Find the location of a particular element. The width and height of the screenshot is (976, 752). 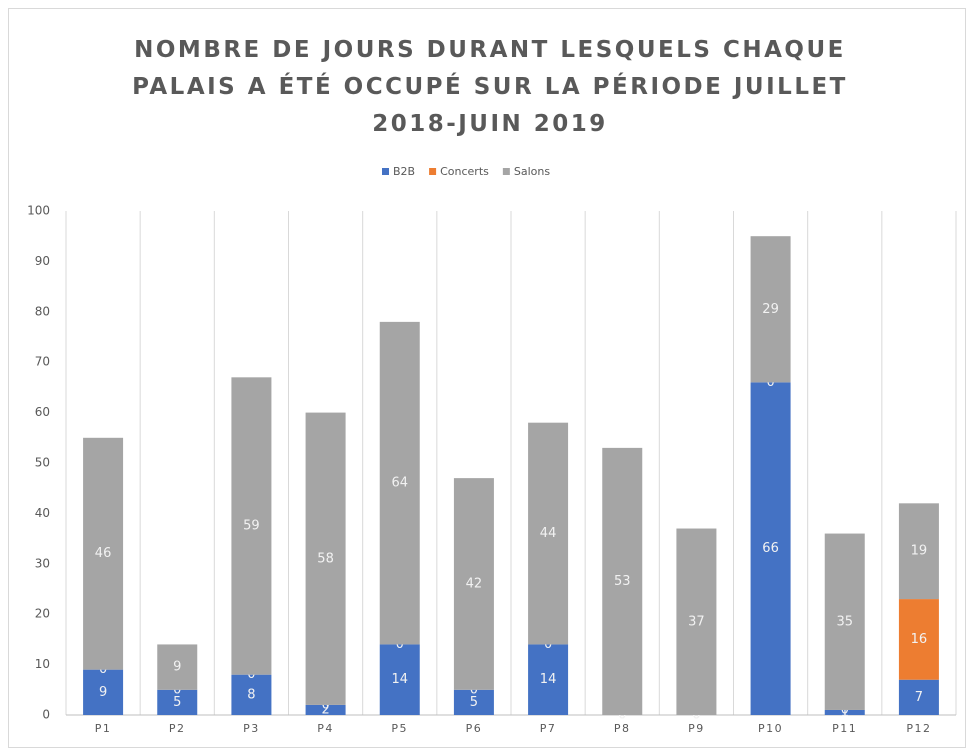

x-tick-label: P9 is located at coordinates (696, 728).